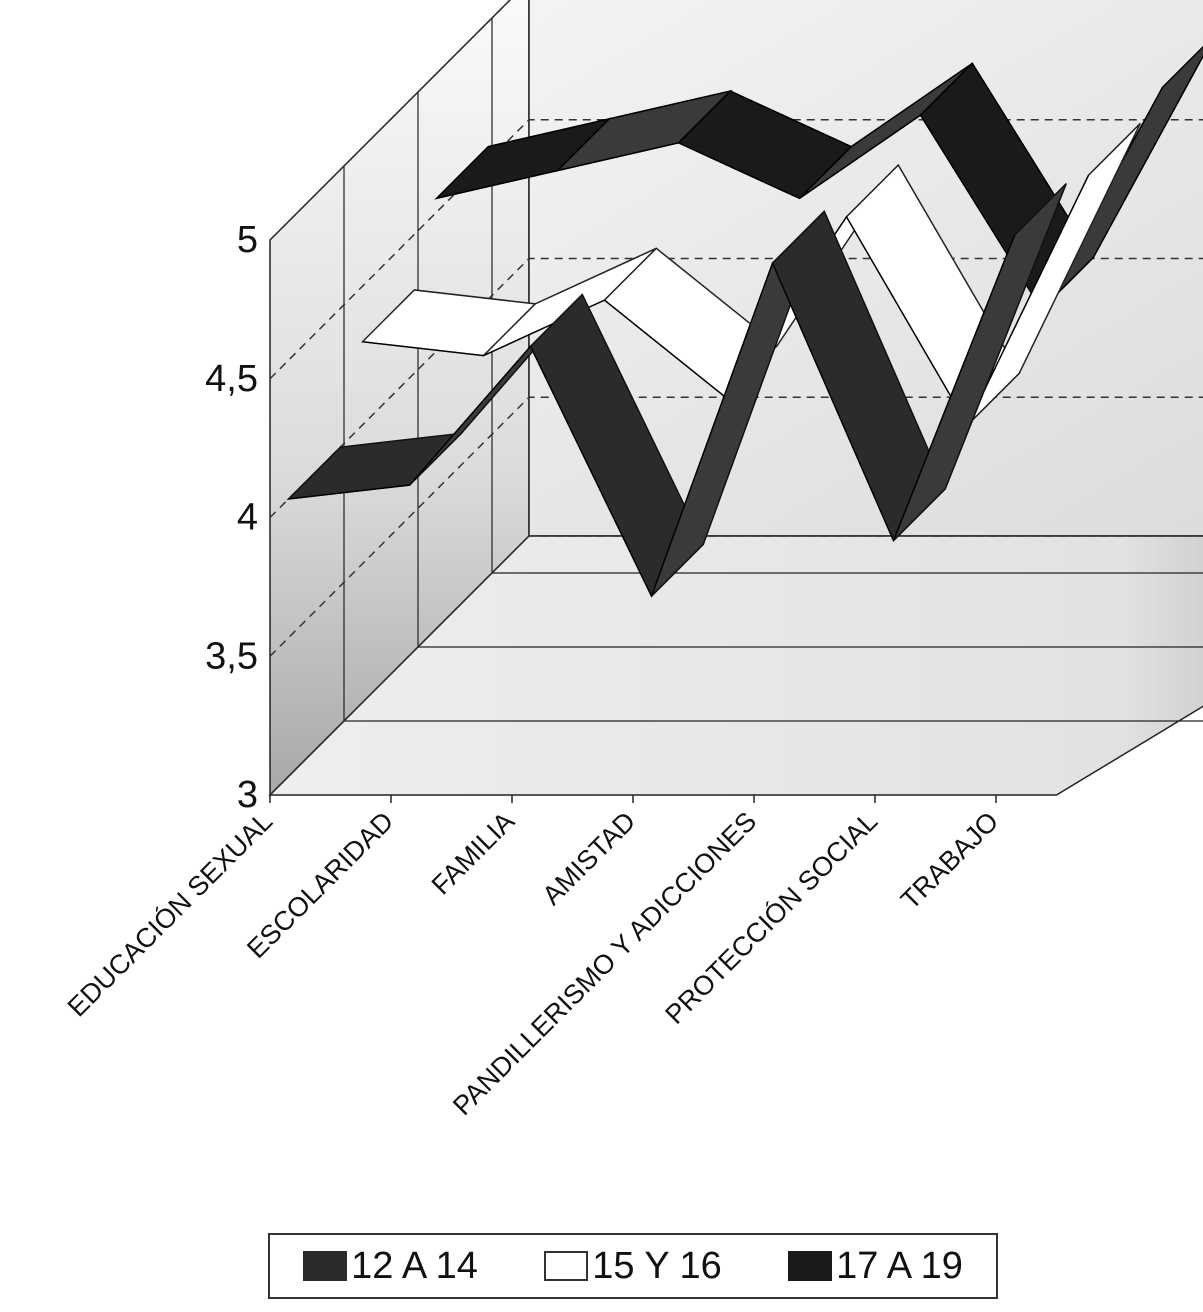 Image resolution: width=1203 pixels, height=1312 pixels. Describe the element at coordinates (589, 858) in the screenshot. I see `x-category-label: AMISTAD` at that location.